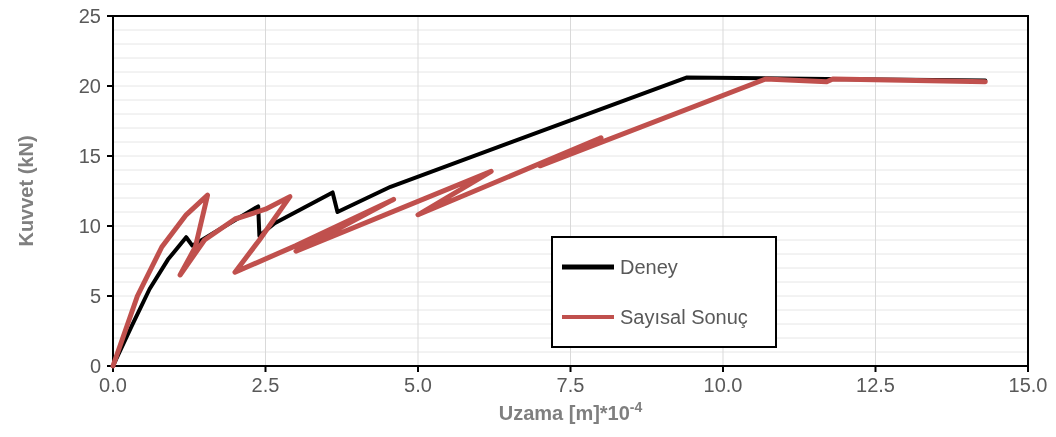 The width and height of the screenshot is (1056, 437). What do you see at coordinates (26, 191) in the screenshot?
I see `y-axis-title: Kuvvet (kN)` at bounding box center [26, 191].